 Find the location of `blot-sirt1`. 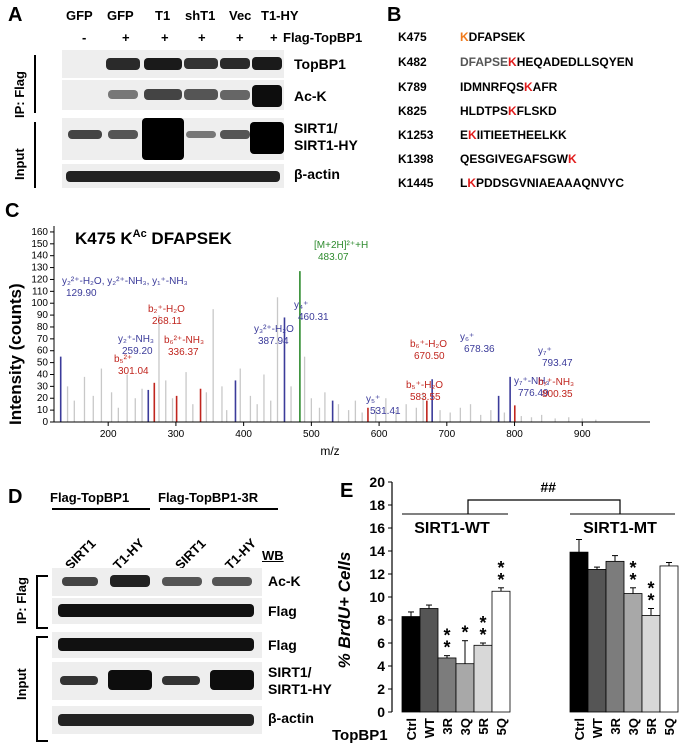

blot-sirt1 is located at coordinates (173, 139).